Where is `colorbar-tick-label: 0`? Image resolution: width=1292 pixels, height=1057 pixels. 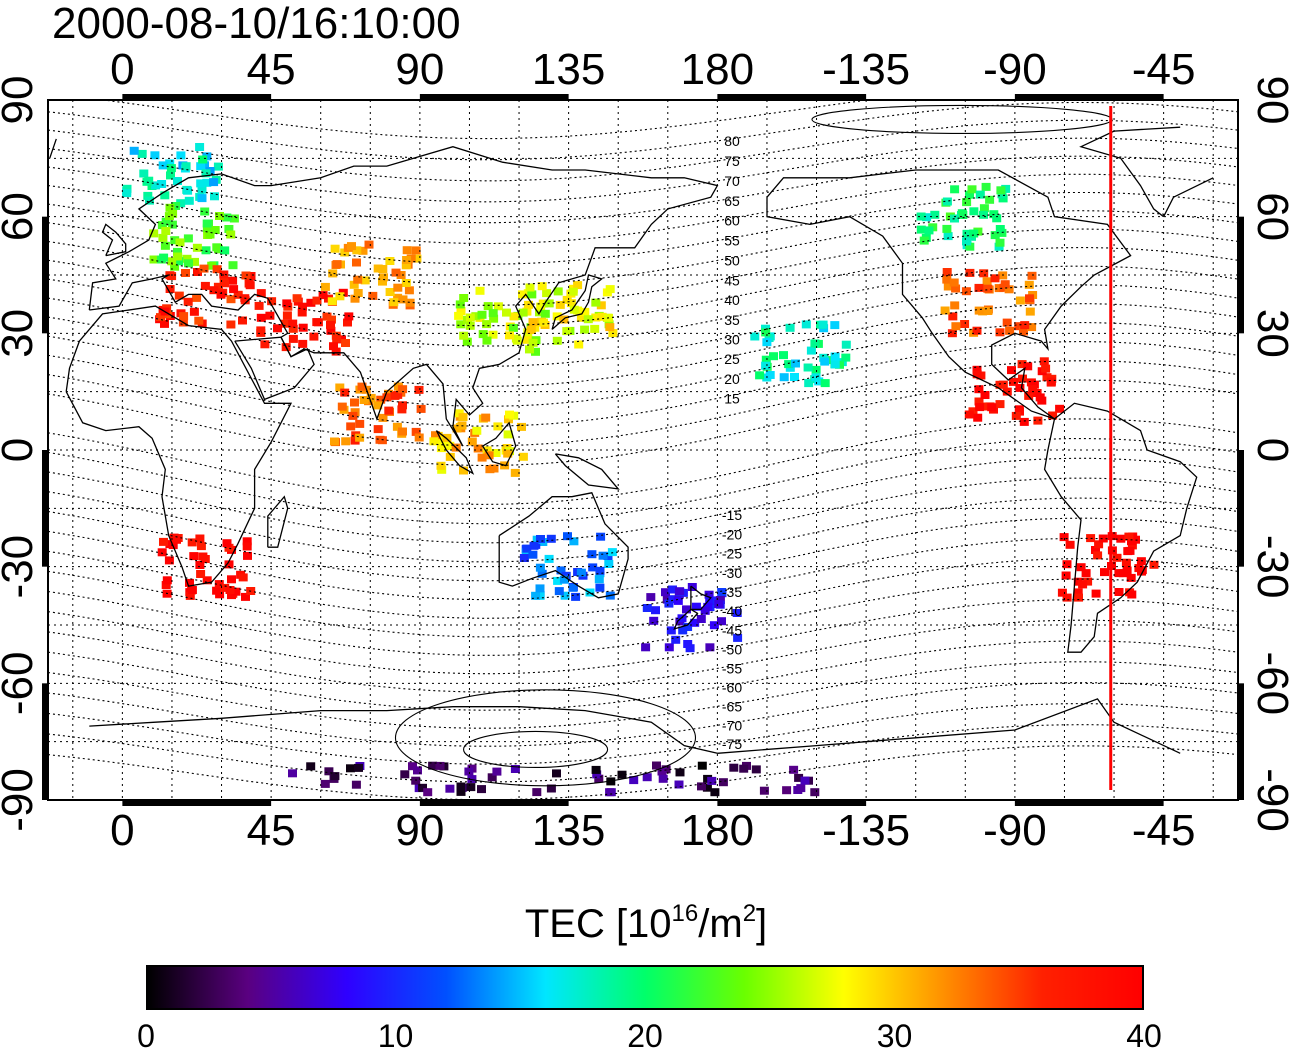 colorbar-tick-label: 0 is located at coordinates (146, 1036).